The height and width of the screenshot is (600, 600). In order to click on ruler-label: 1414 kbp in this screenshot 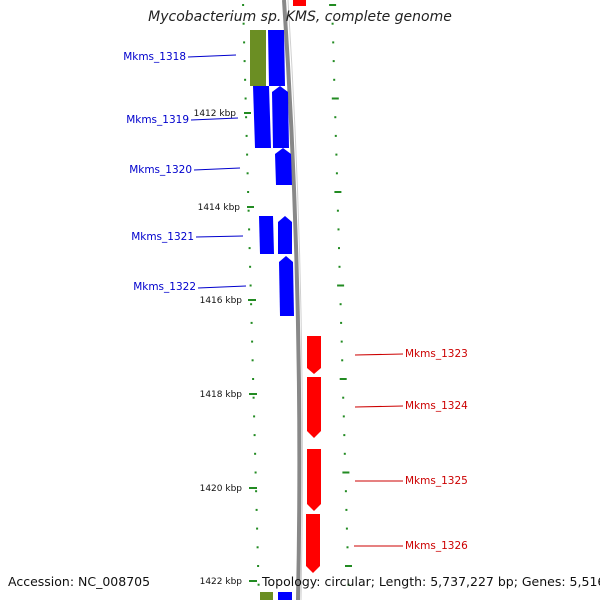, I will do `click(219, 208)`.